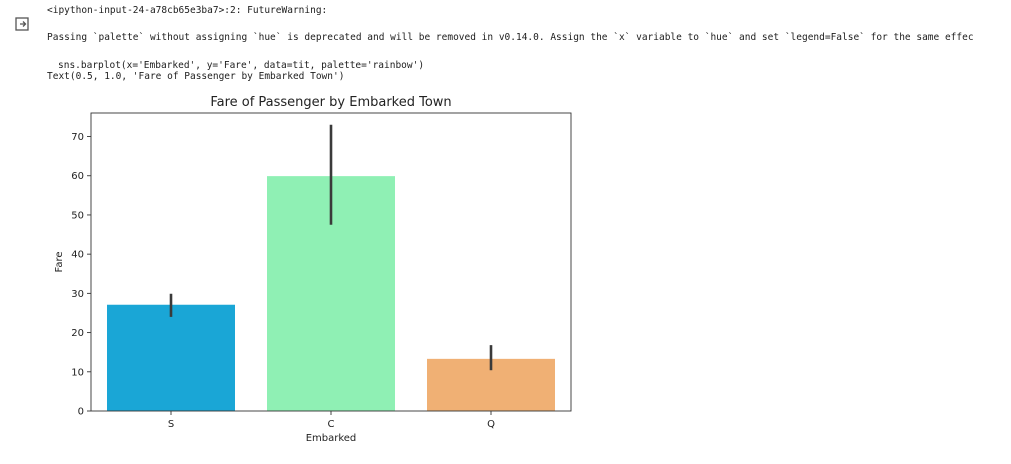 The image size is (1011, 464). I want to click on y-tick-label: 30, so click(77, 294).